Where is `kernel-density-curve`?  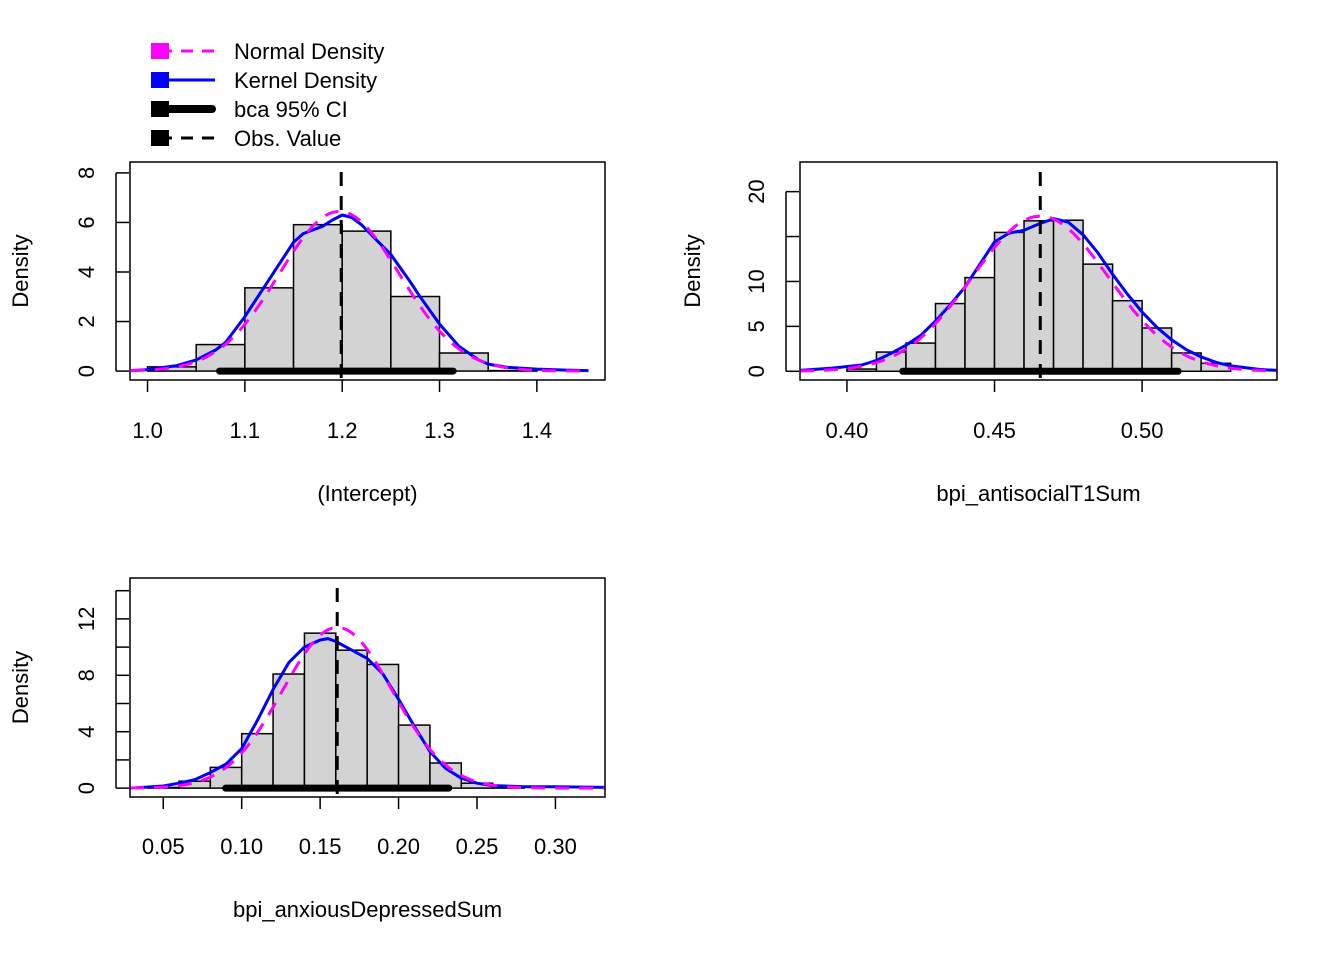
kernel-density-curve is located at coordinates (1038, 294).